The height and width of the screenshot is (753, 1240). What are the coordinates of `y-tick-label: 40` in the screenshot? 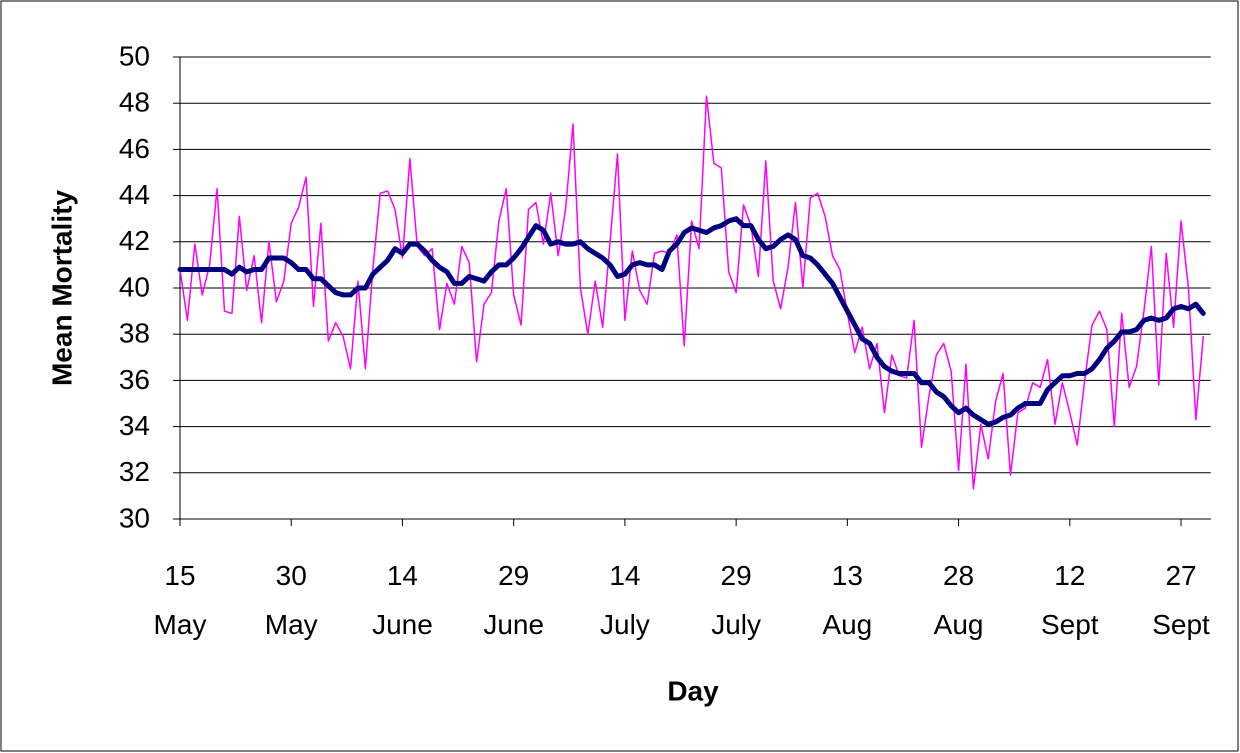 It's located at (134, 286).